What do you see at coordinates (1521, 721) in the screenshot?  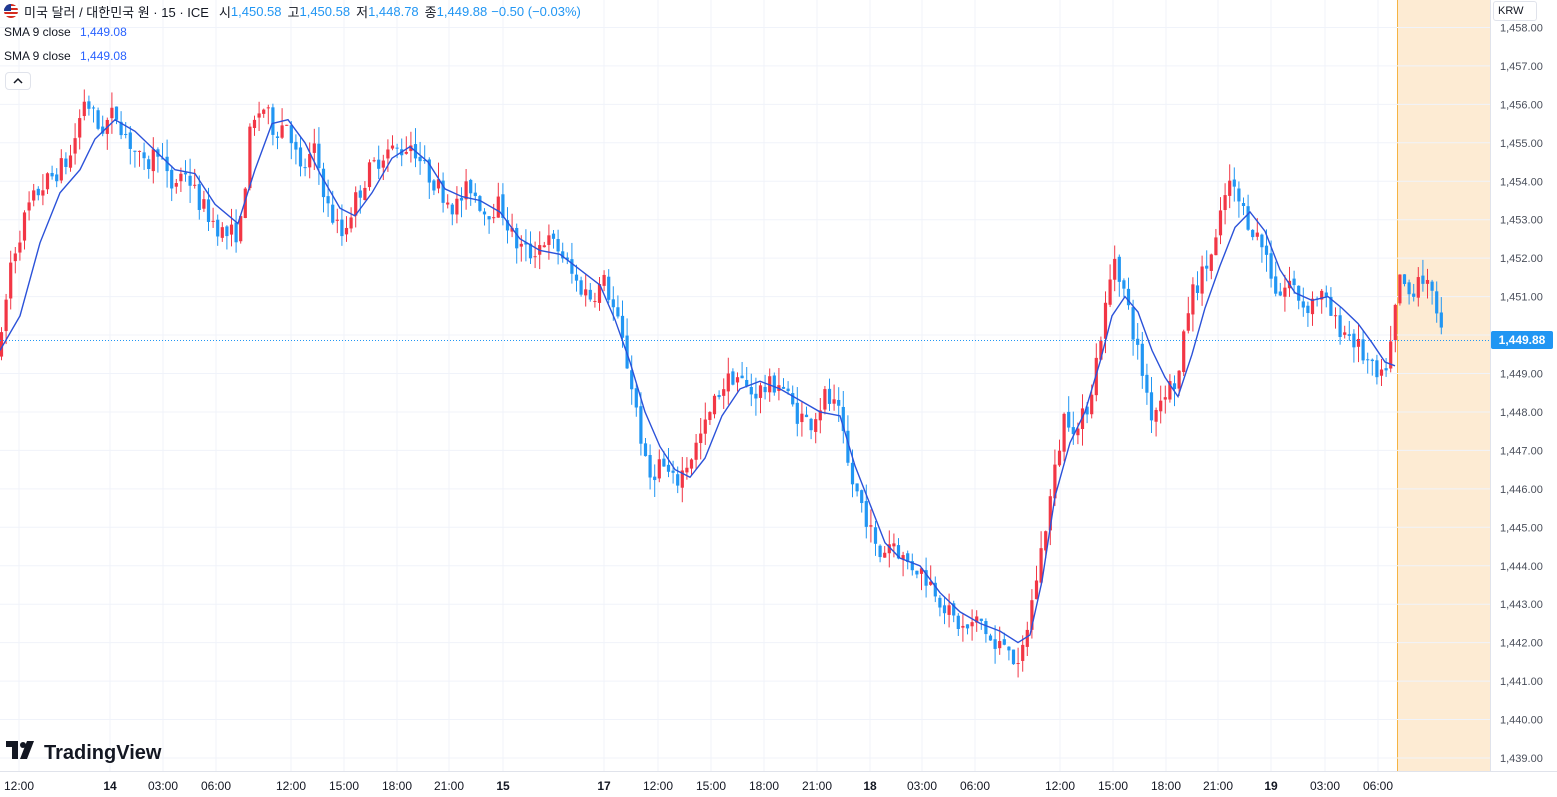 I see `price-tick-label: 1,440.00` at bounding box center [1521, 721].